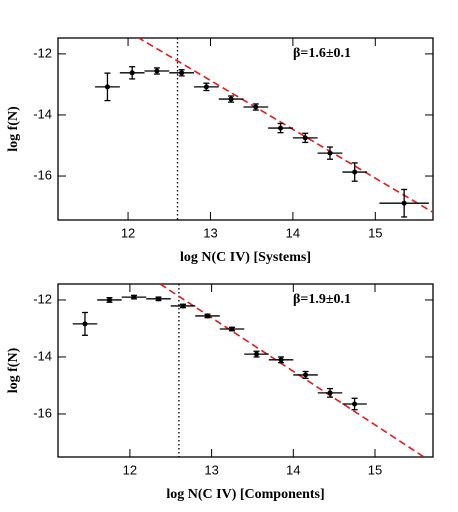 The height and width of the screenshot is (512, 458). Describe the element at coordinates (322, 299) in the screenshot. I see `annotation: β=1.9±0.1` at that location.